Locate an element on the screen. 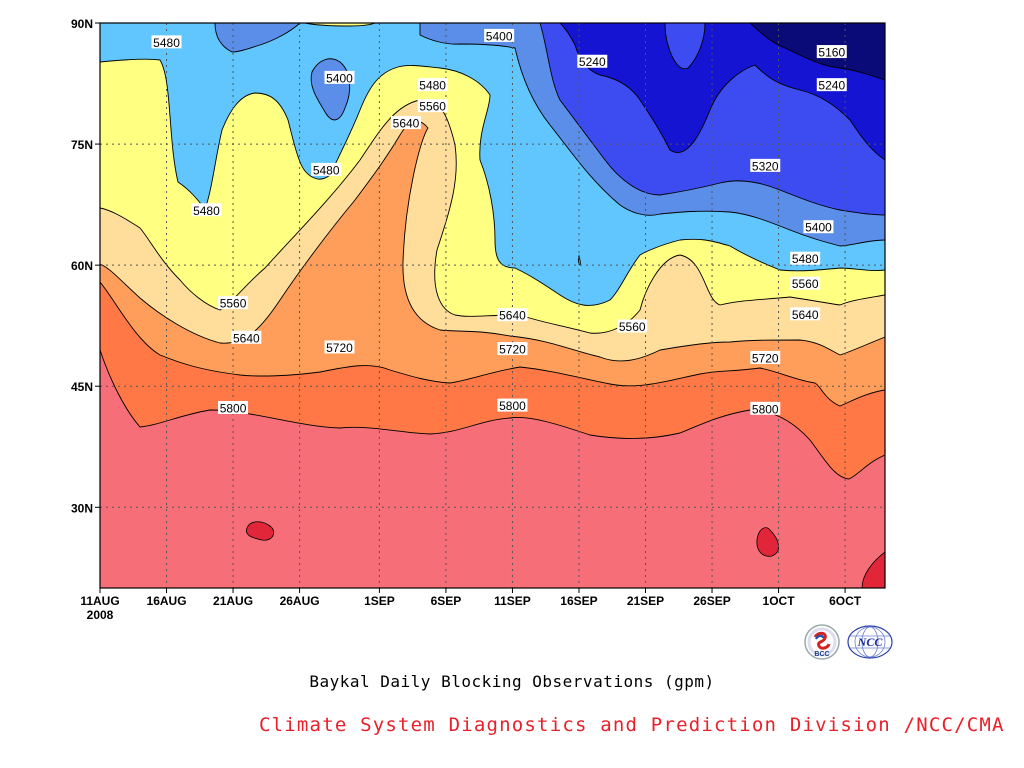 The image size is (1024, 768). y-tick-label: 30N is located at coordinates (82, 508).